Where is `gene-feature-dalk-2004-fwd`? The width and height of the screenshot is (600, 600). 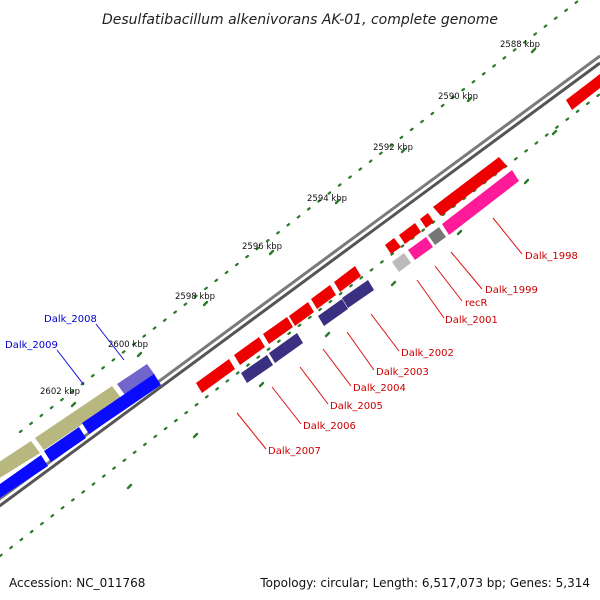
gene-feature-dalk-2004-fwd is located at coordinates (301, 314).